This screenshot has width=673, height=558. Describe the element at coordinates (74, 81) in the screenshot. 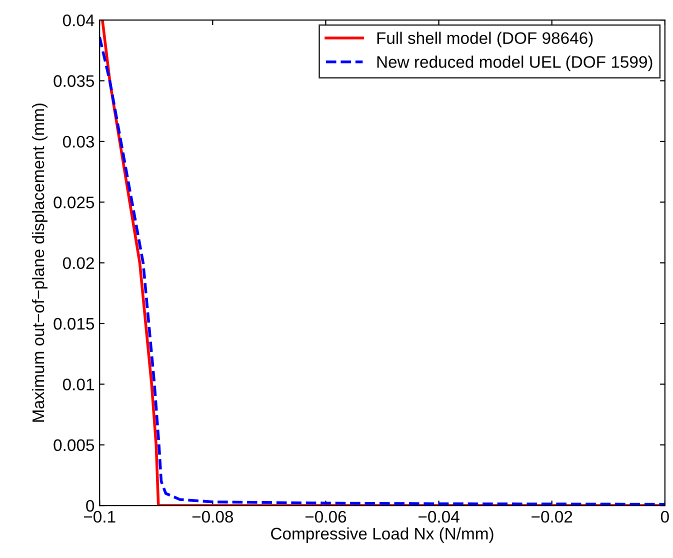

I see `y-tick-label: 0.035` at that location.